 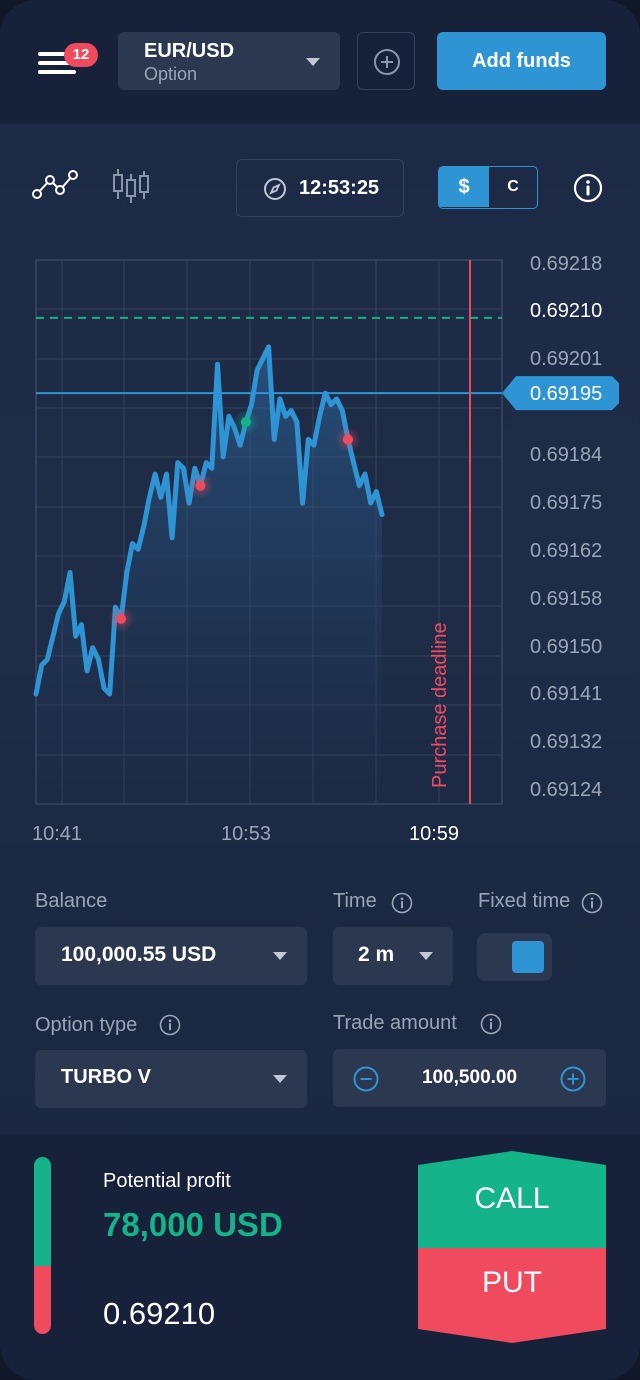 I want to click on y-tick-label: 0.69150, so click(x=566, y=647).